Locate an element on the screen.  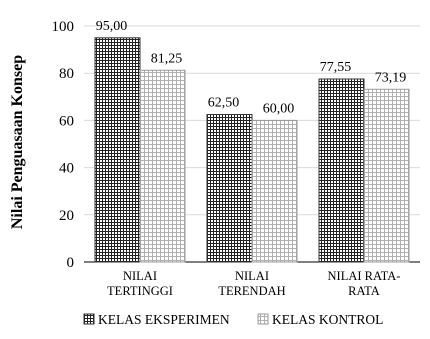
data-label-kelas-eksperimen-2: 77,55 is located at coordinates (336, 67).